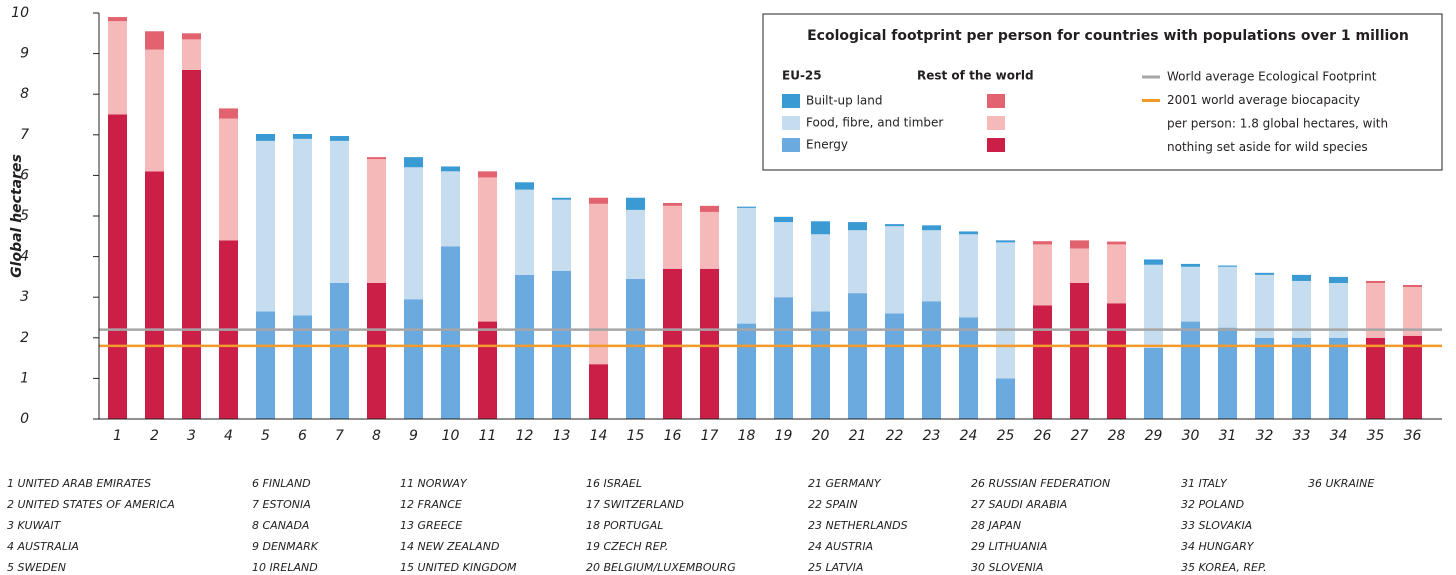  I want to click on country-key: 31 ITALY, so click(1204, 483).